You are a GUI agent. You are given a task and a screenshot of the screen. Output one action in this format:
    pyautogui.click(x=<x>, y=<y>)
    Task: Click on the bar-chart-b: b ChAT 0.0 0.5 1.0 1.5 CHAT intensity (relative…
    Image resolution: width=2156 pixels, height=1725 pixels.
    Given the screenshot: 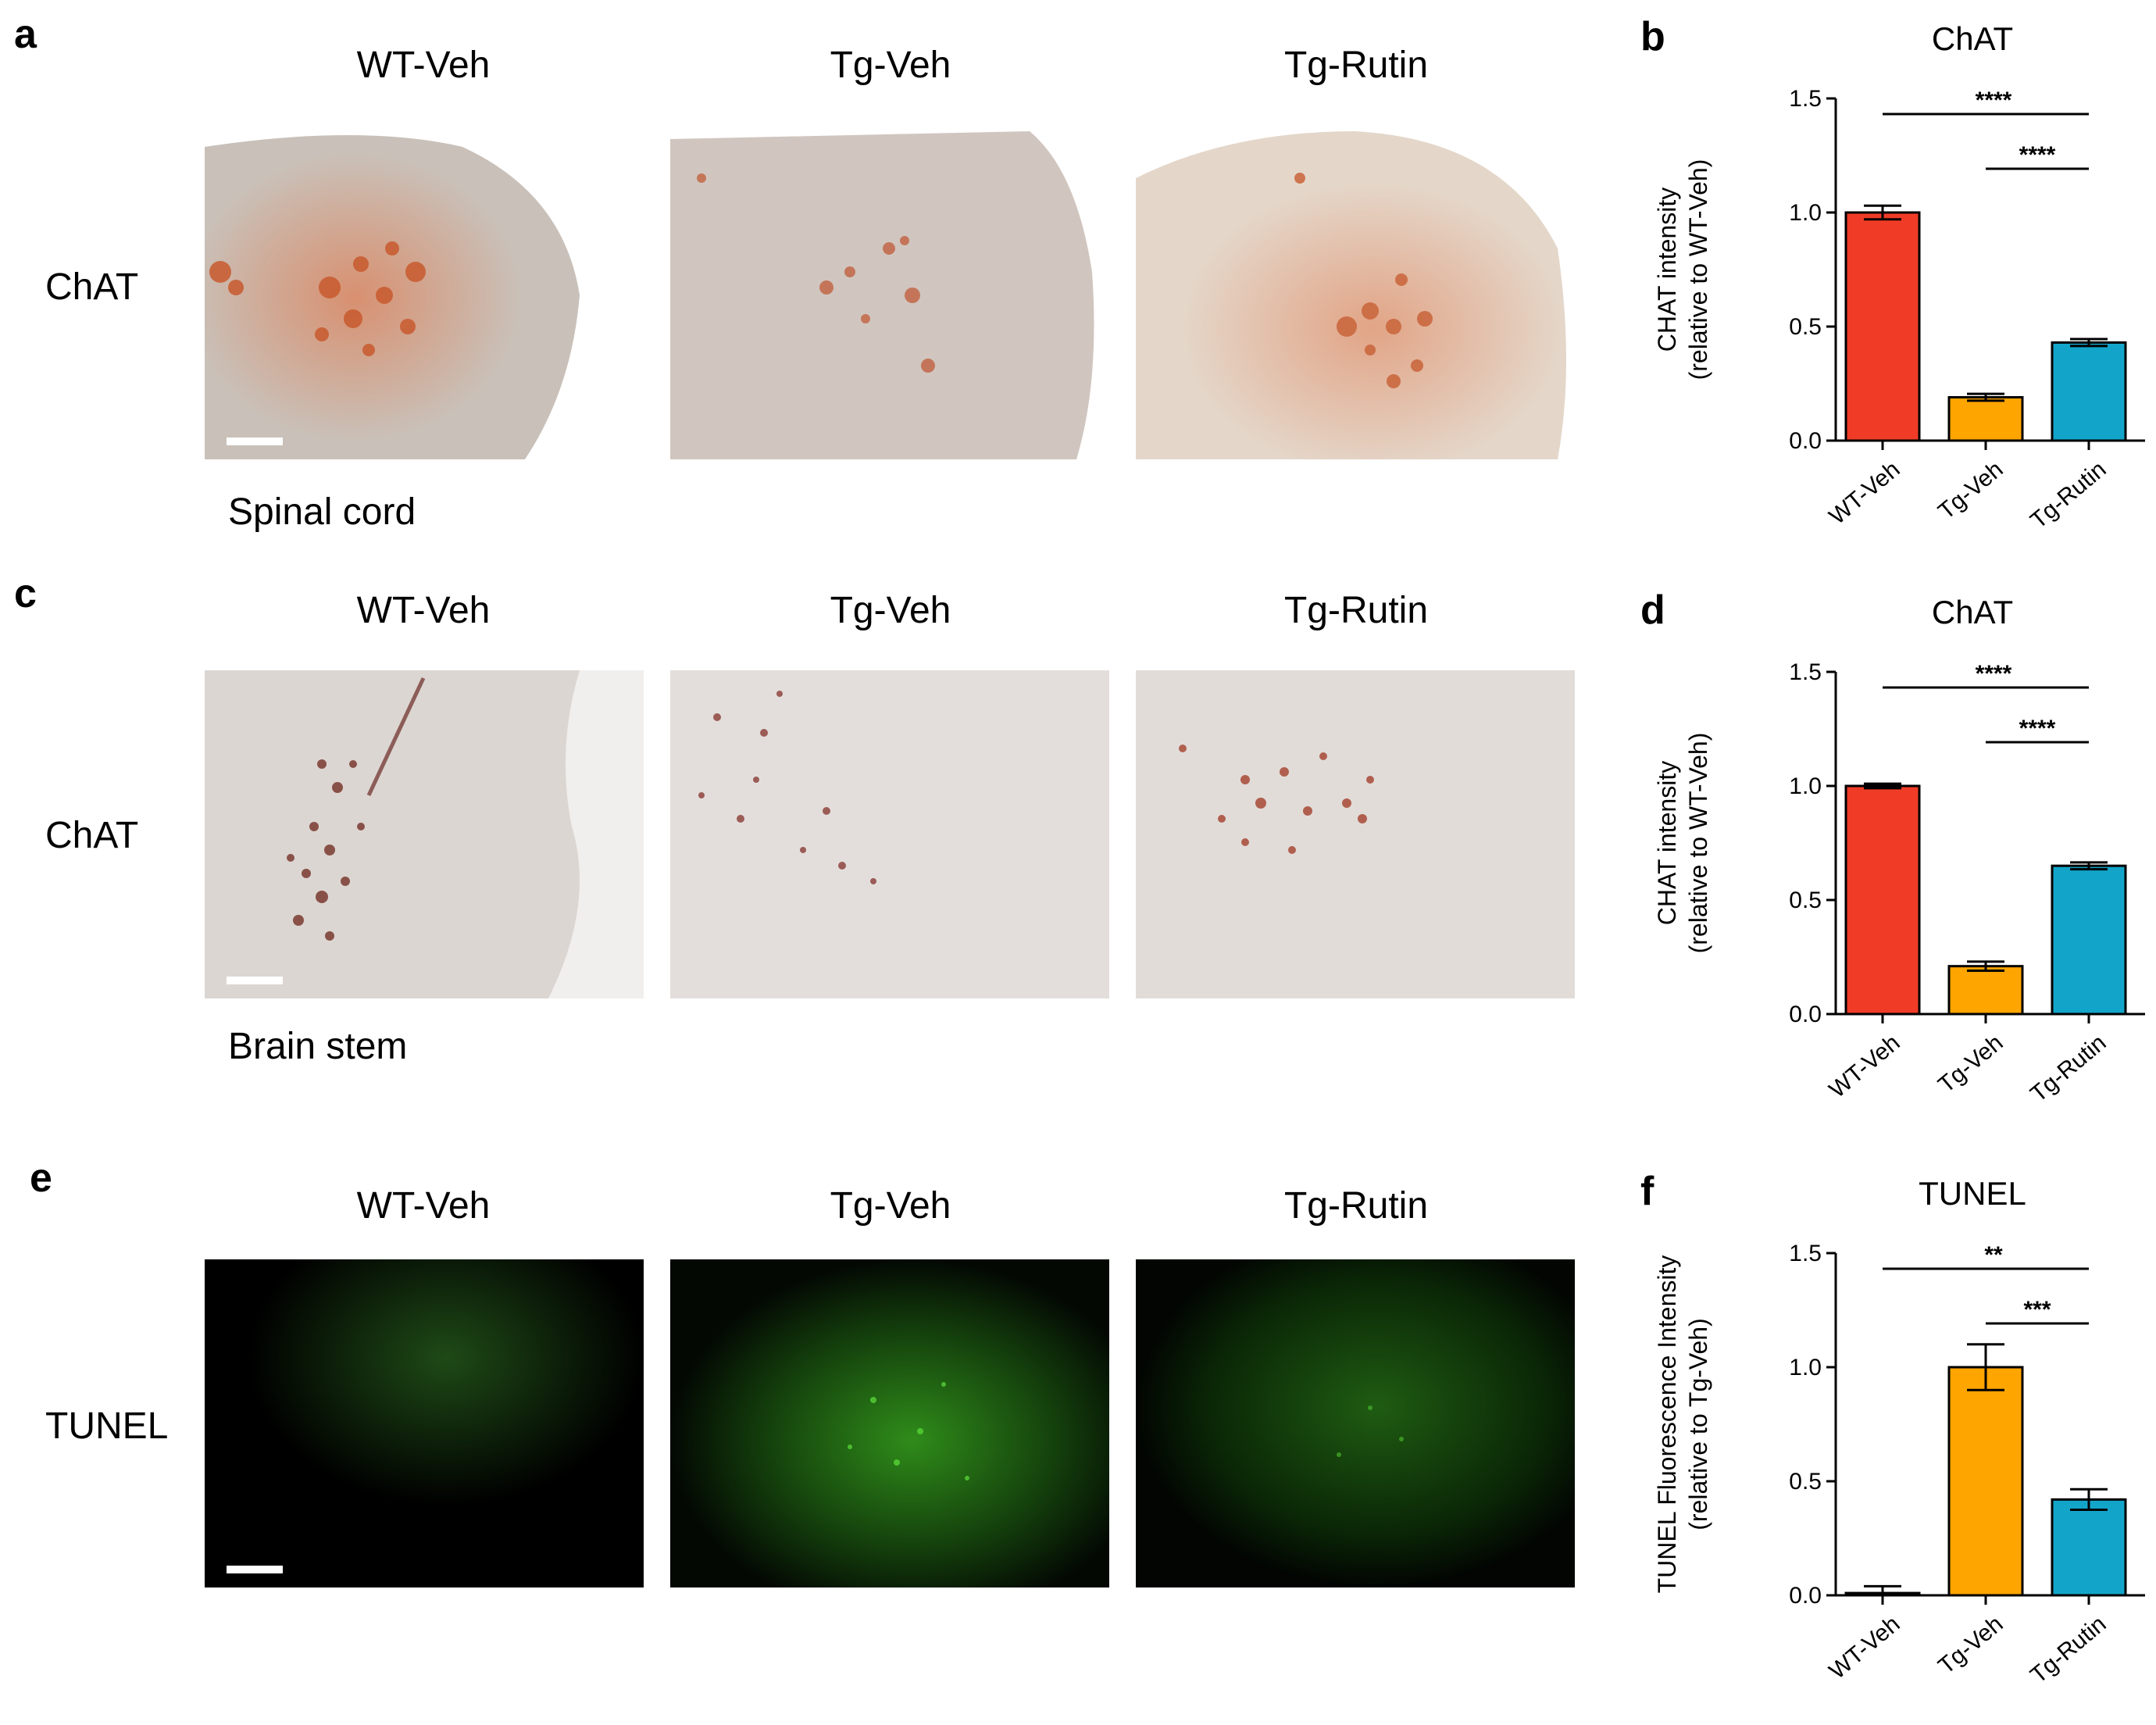 What is the action you would take?
    pyautogui.click(x=1892, y=274)
    